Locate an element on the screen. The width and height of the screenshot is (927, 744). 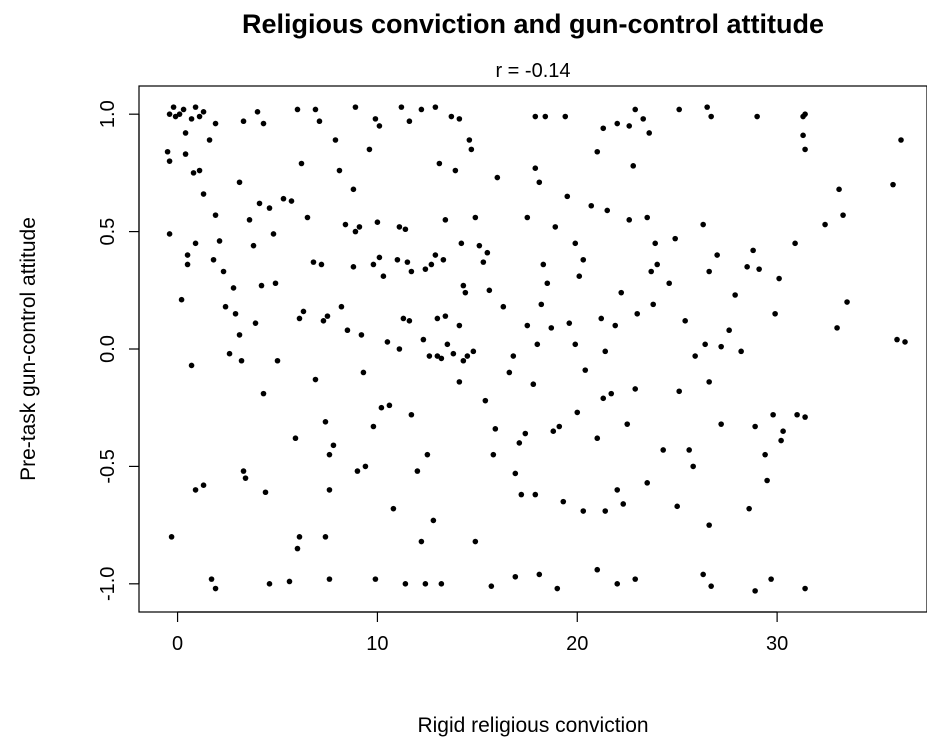
x-tick-label: 10 is located at coordinates (377, 644).